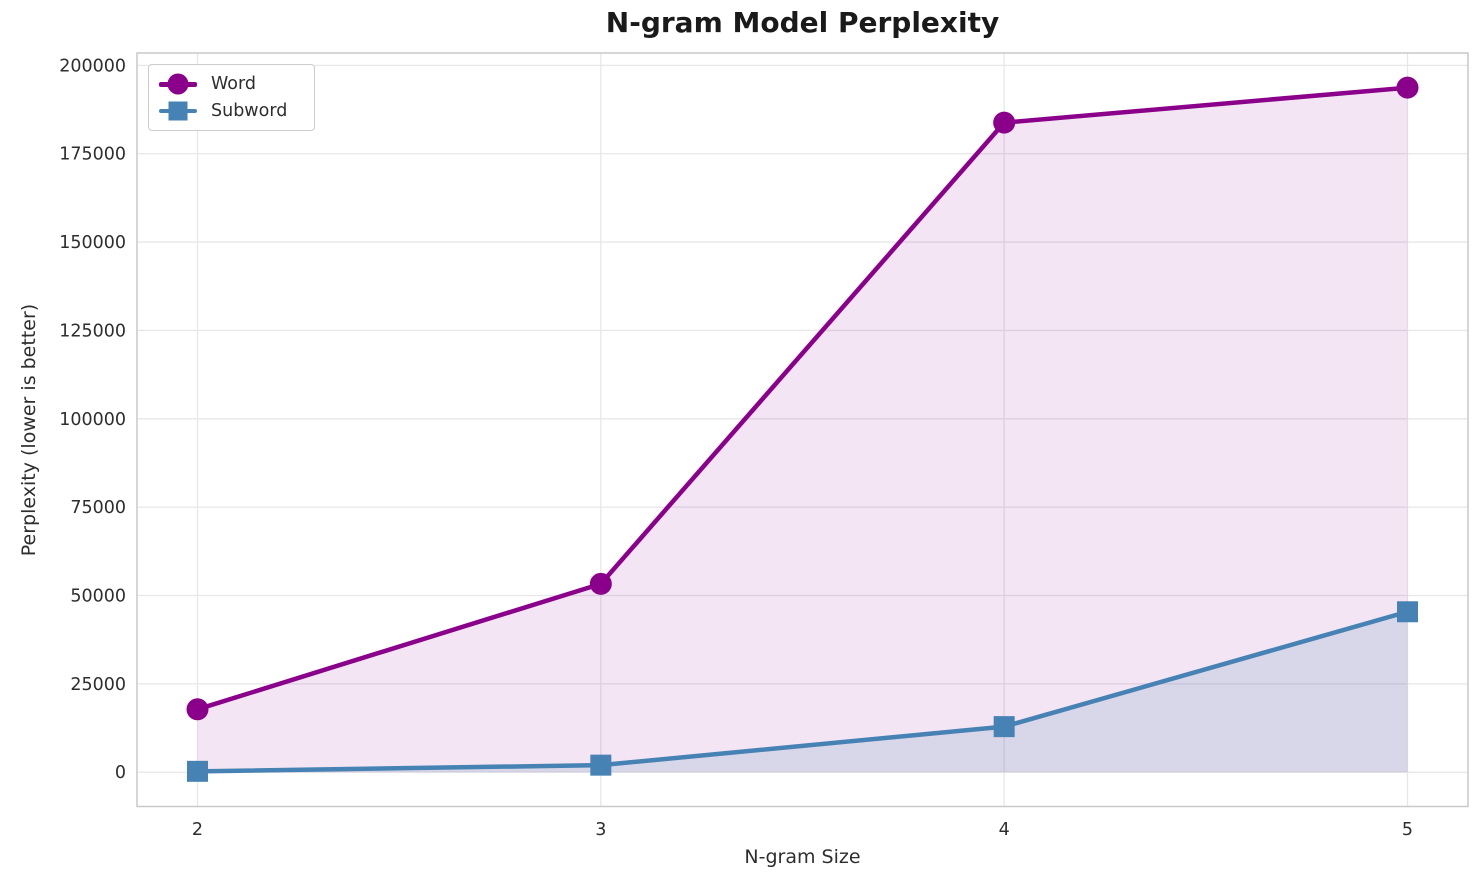 This screenshot has width=1484, height=885. I want to click on legend-item-word: Word, so click(231, 84).